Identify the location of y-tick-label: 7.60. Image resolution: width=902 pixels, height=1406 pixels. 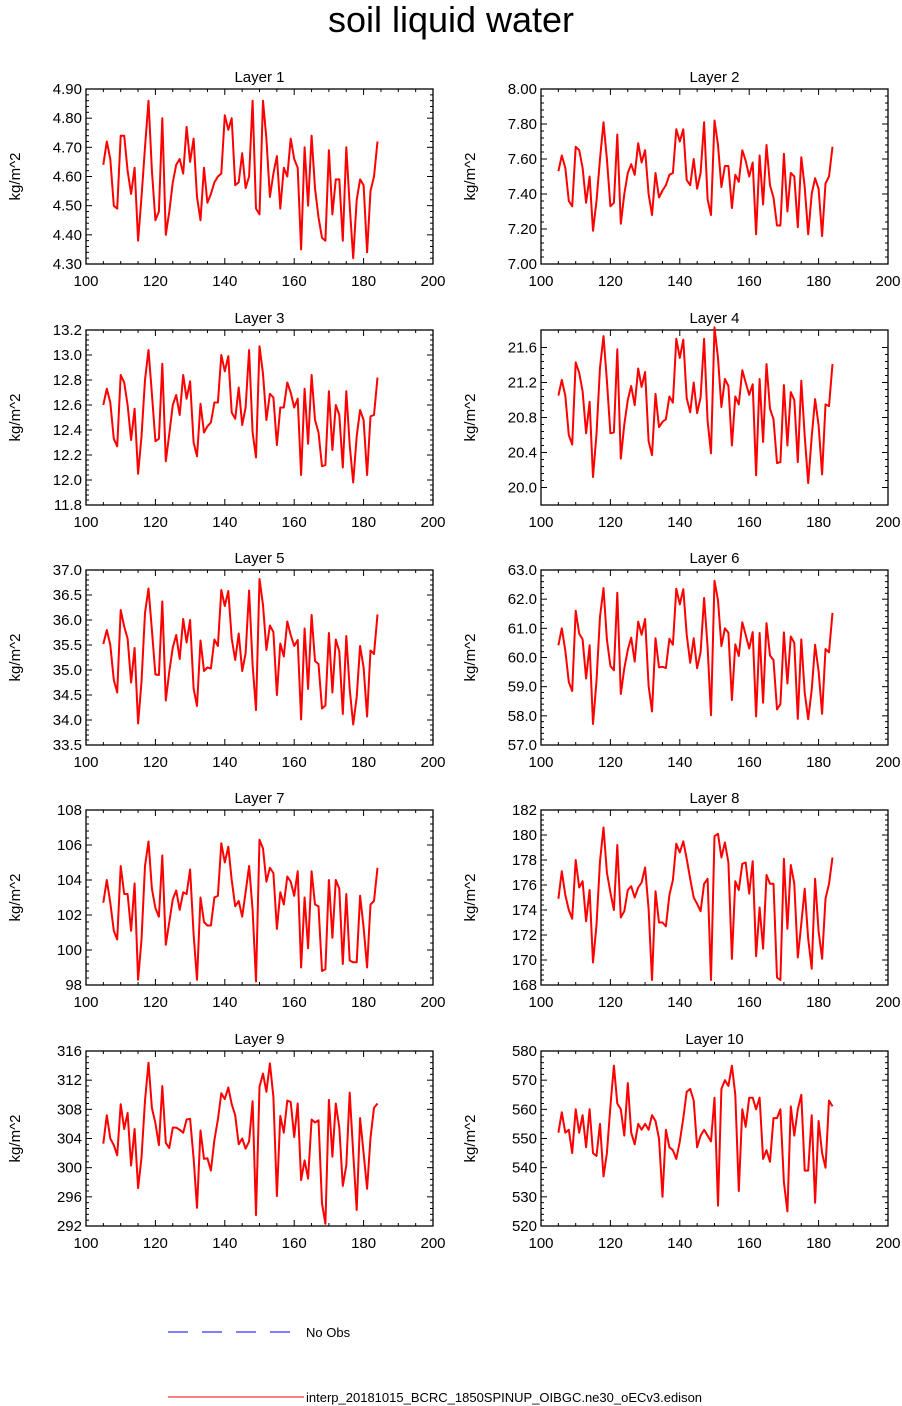
(522, 159).